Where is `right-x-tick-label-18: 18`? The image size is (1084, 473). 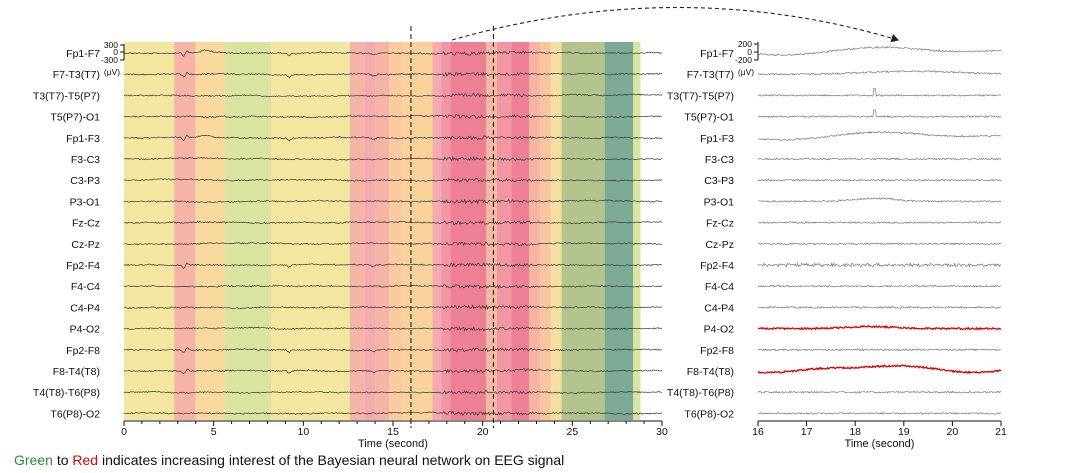 right-x-tick-label-18: 18 is located at coordinates (855, 432).